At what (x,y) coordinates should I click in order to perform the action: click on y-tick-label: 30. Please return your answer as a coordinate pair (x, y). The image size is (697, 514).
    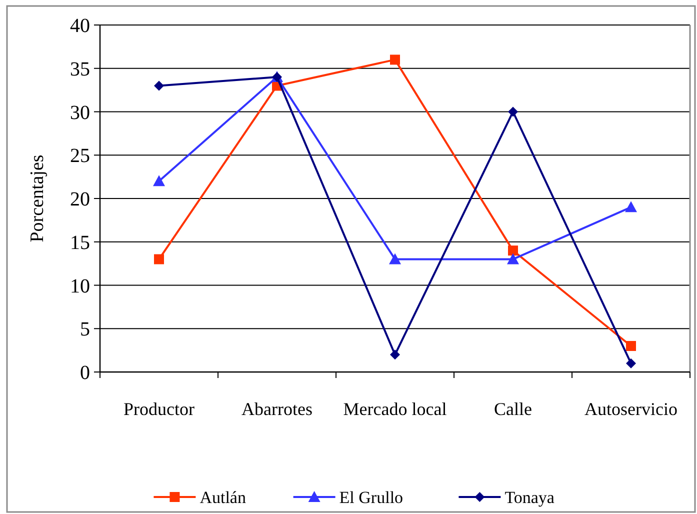
    Looking at the image, I should click on (80, 113).